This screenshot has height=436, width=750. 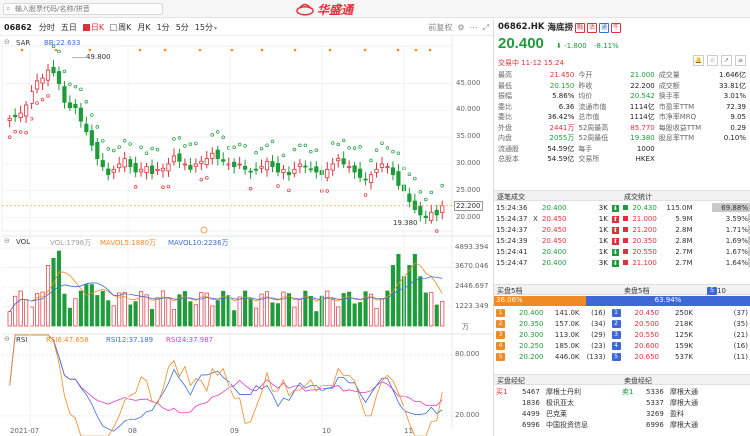 I want to click on more-icon: ⋯, so click(x=473, y=27).